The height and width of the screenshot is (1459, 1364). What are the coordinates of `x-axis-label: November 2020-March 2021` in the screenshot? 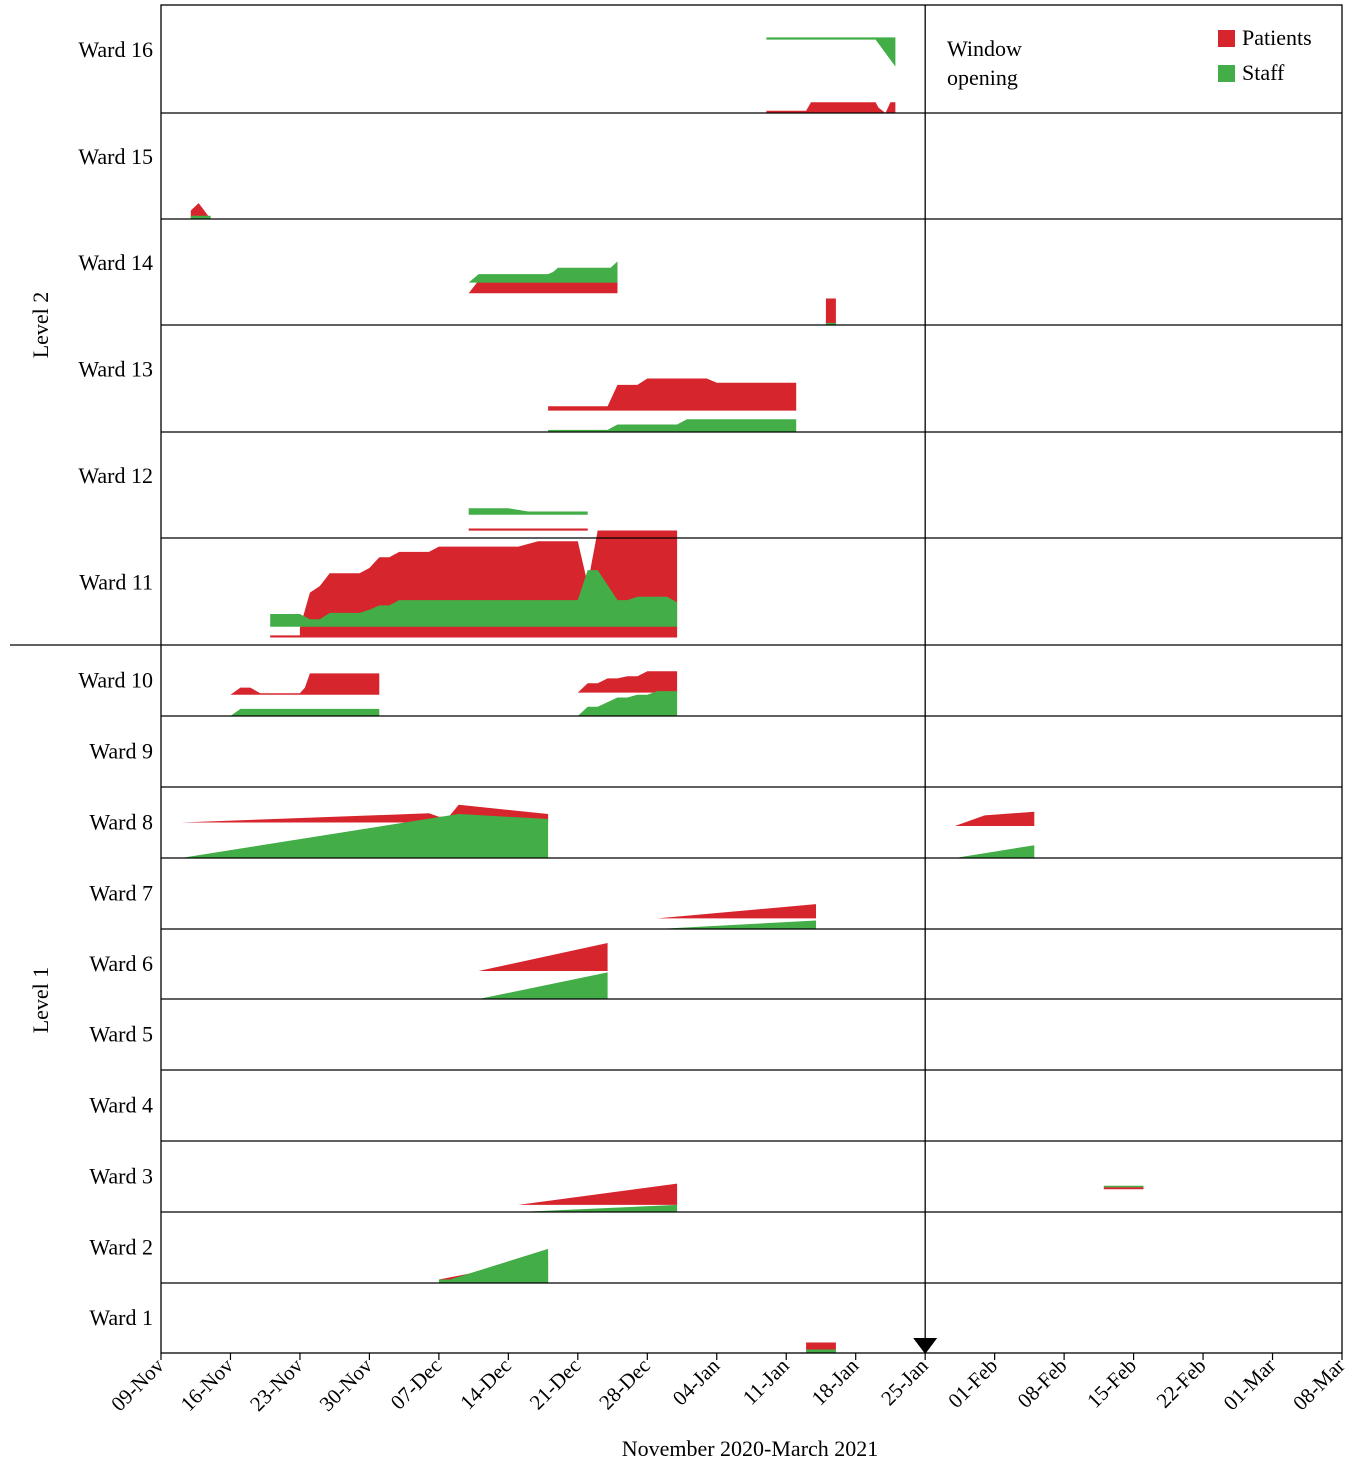 It's located at (750, 1447).